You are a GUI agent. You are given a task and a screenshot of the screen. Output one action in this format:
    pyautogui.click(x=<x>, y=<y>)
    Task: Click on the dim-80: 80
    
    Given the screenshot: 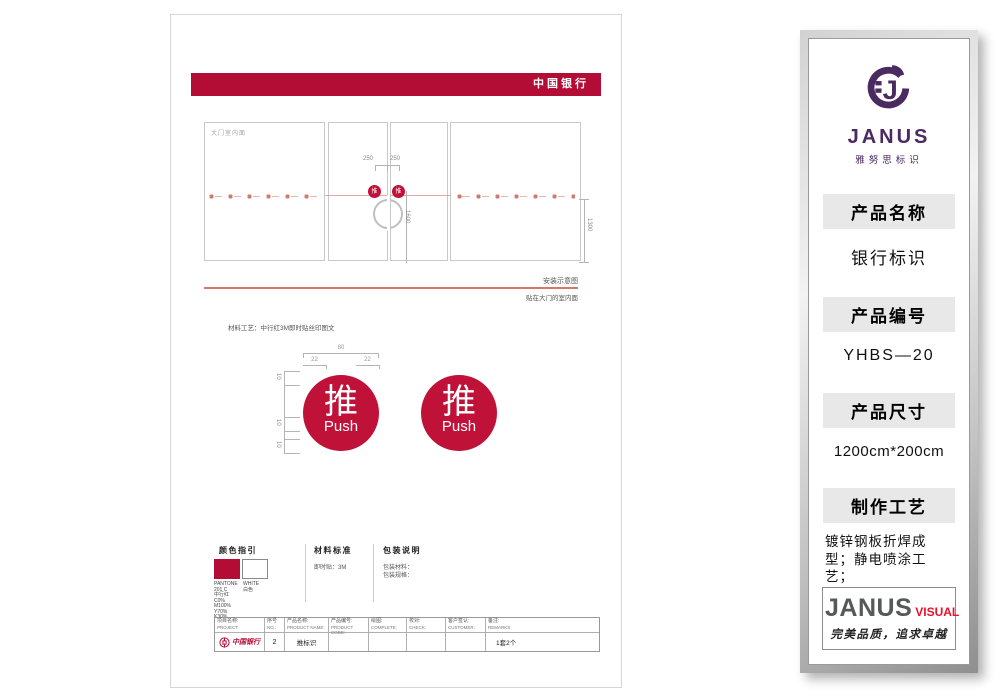 What is the action you would take?
    pyautogui.click(x=341, y=348)
    